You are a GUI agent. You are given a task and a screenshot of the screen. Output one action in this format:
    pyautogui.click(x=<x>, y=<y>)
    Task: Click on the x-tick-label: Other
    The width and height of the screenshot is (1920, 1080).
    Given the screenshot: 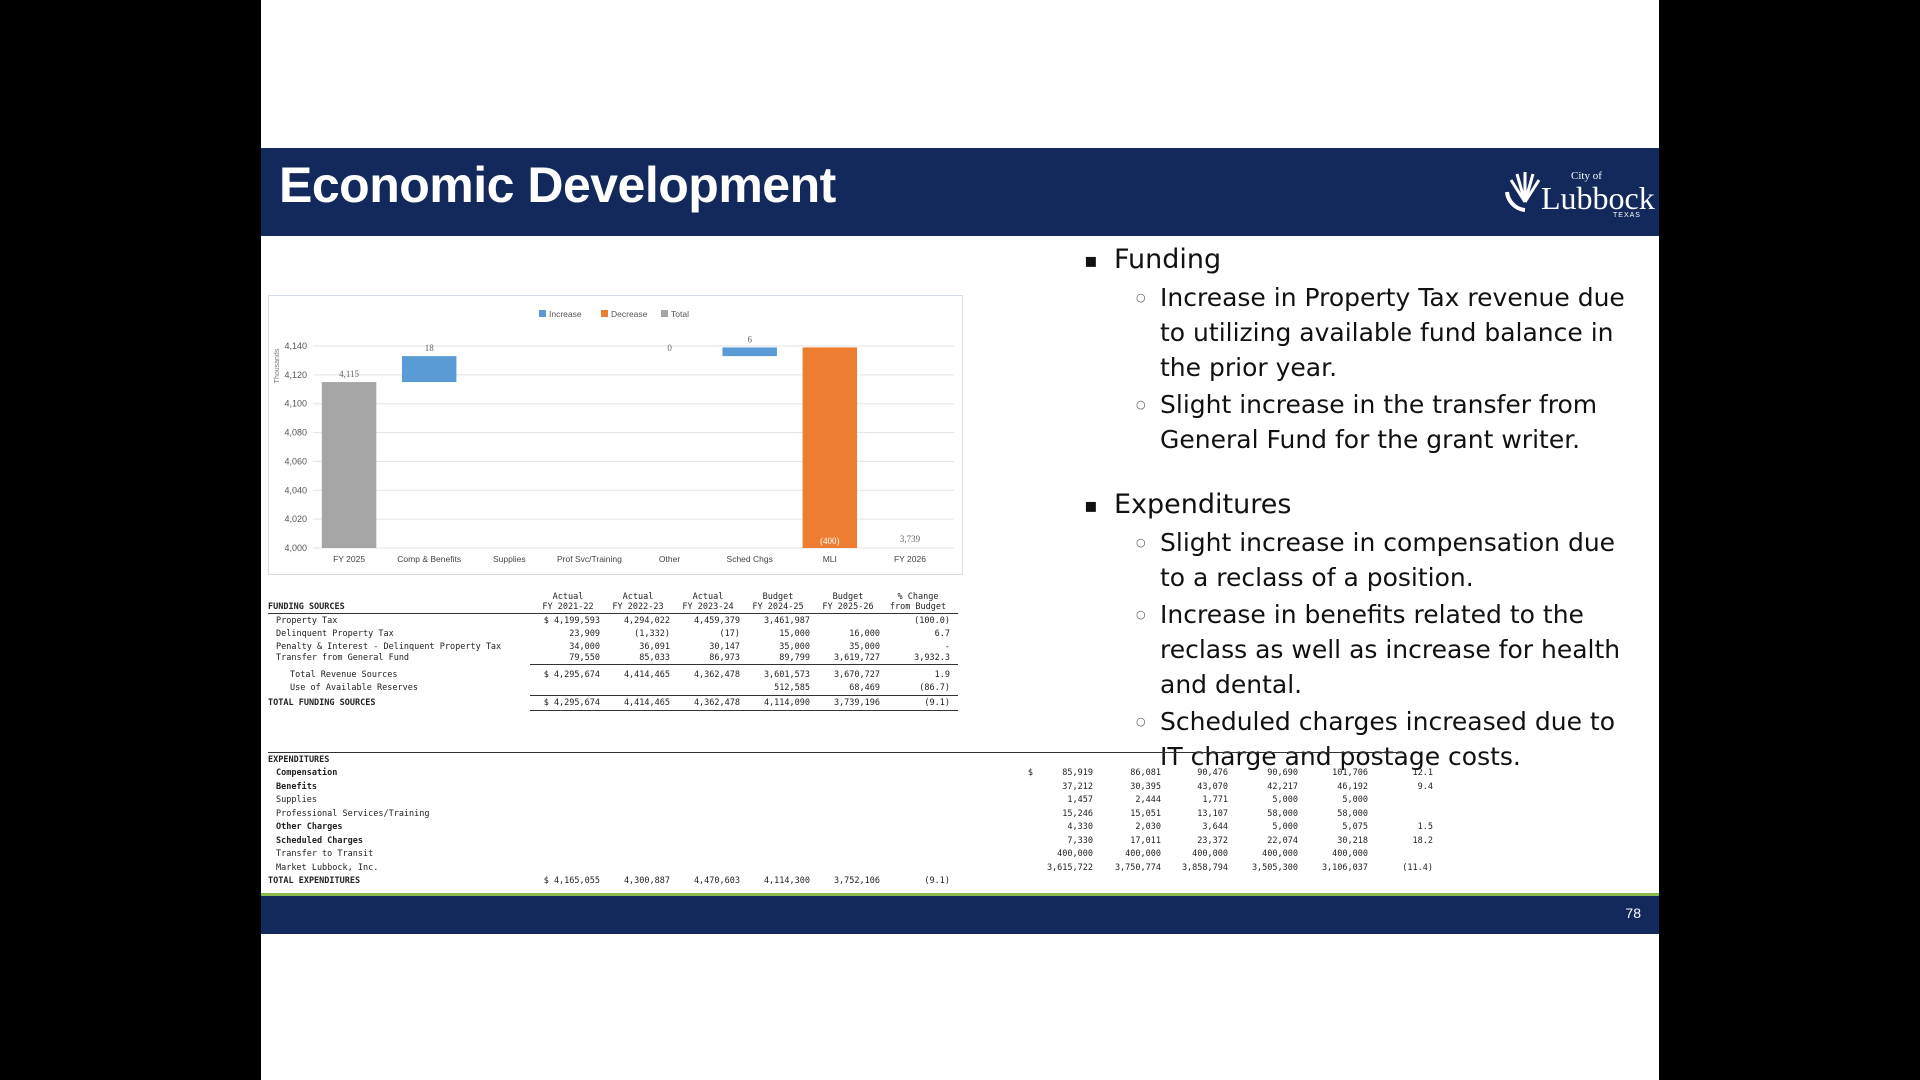 What is the action you would take?
    pyautogui.click(x=669, y=559)
    